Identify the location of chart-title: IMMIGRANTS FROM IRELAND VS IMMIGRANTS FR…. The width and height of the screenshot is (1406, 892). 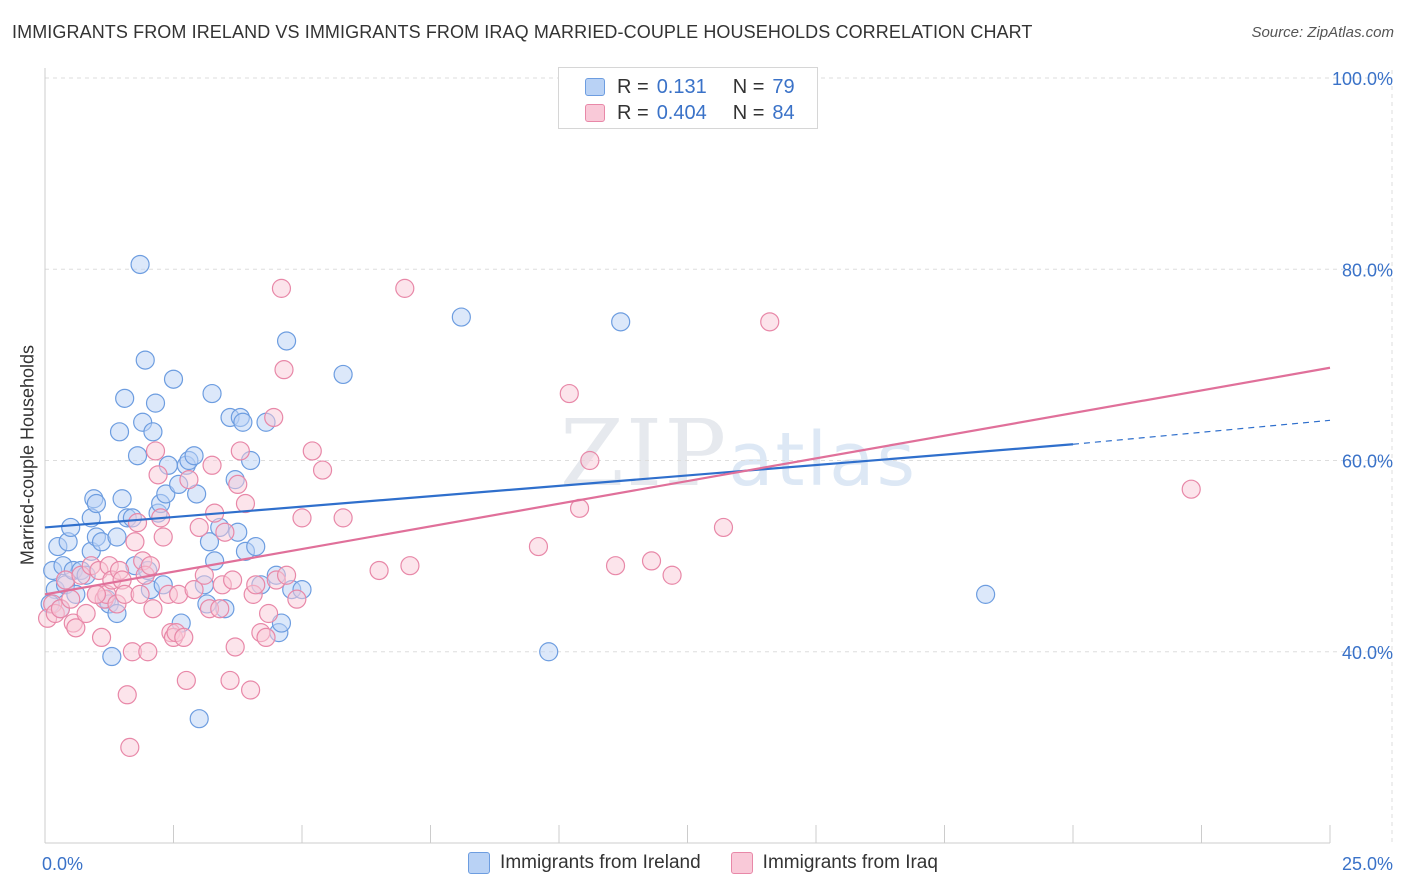
(522, 32).